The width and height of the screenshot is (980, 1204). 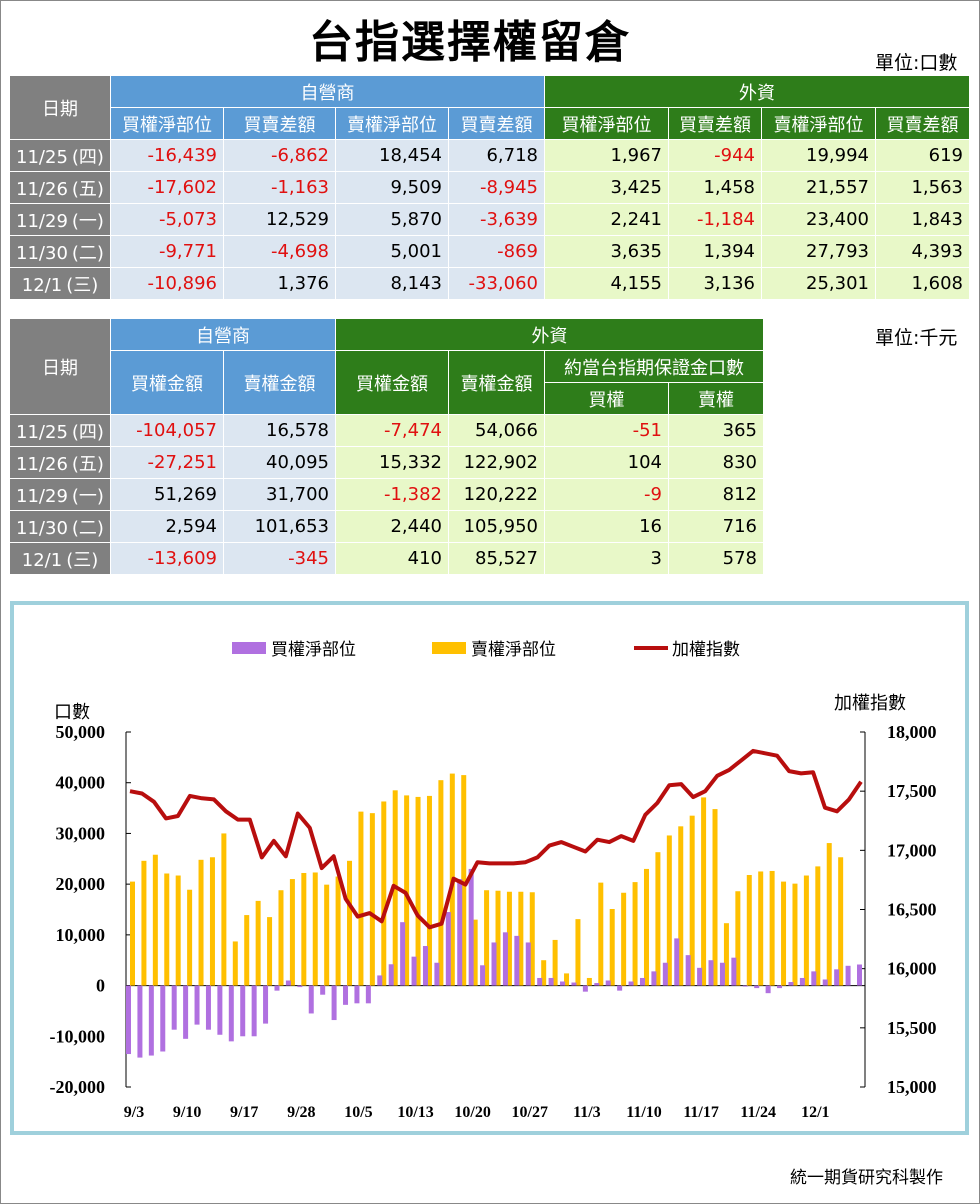 I want to click on legend-label-call: 買權淨部位, so click(x=313, y=650).